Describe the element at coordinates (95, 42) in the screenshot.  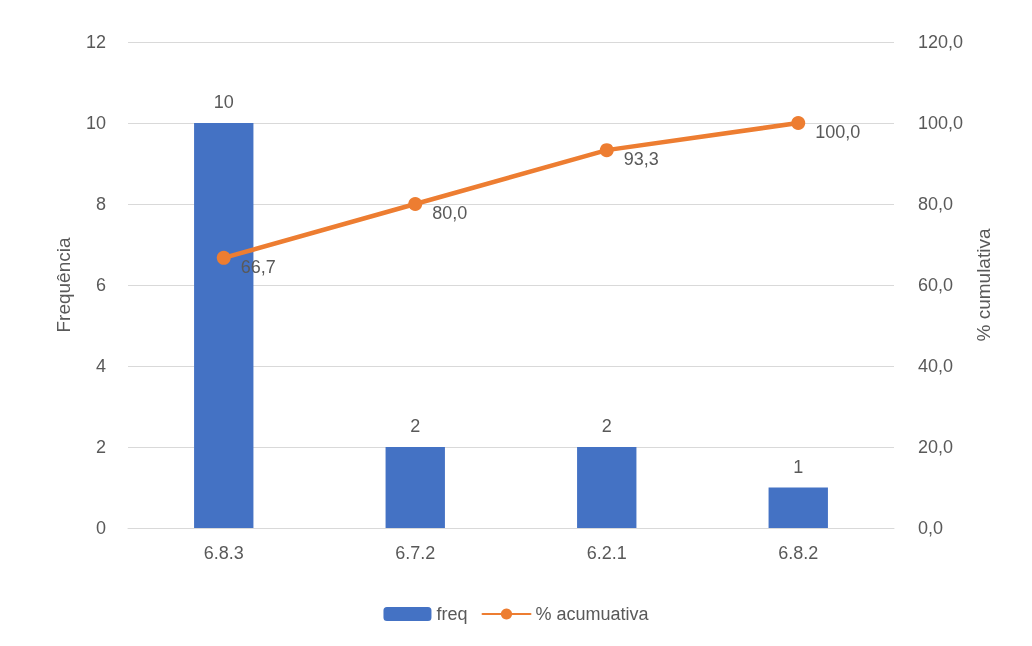
I see `y-tick-label: 12` at that location.